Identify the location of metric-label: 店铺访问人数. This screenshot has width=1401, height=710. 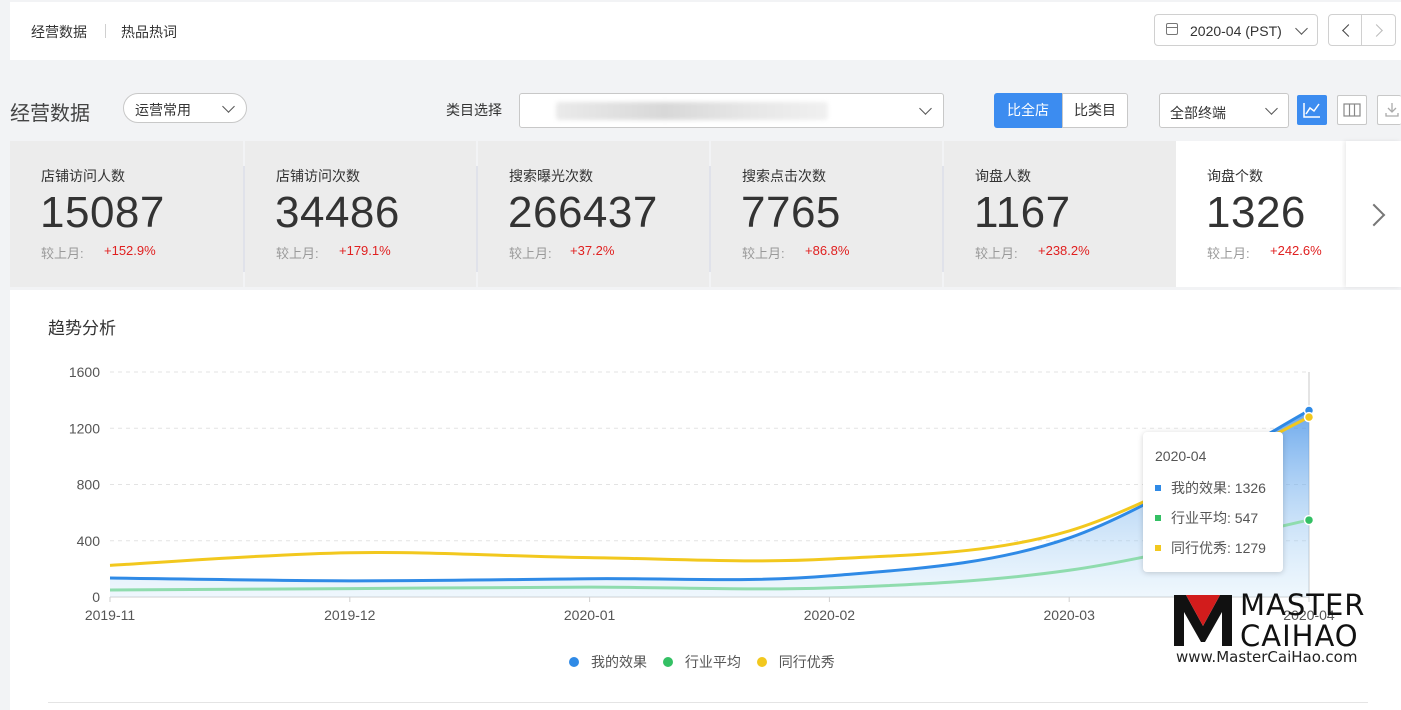
(83, 176).